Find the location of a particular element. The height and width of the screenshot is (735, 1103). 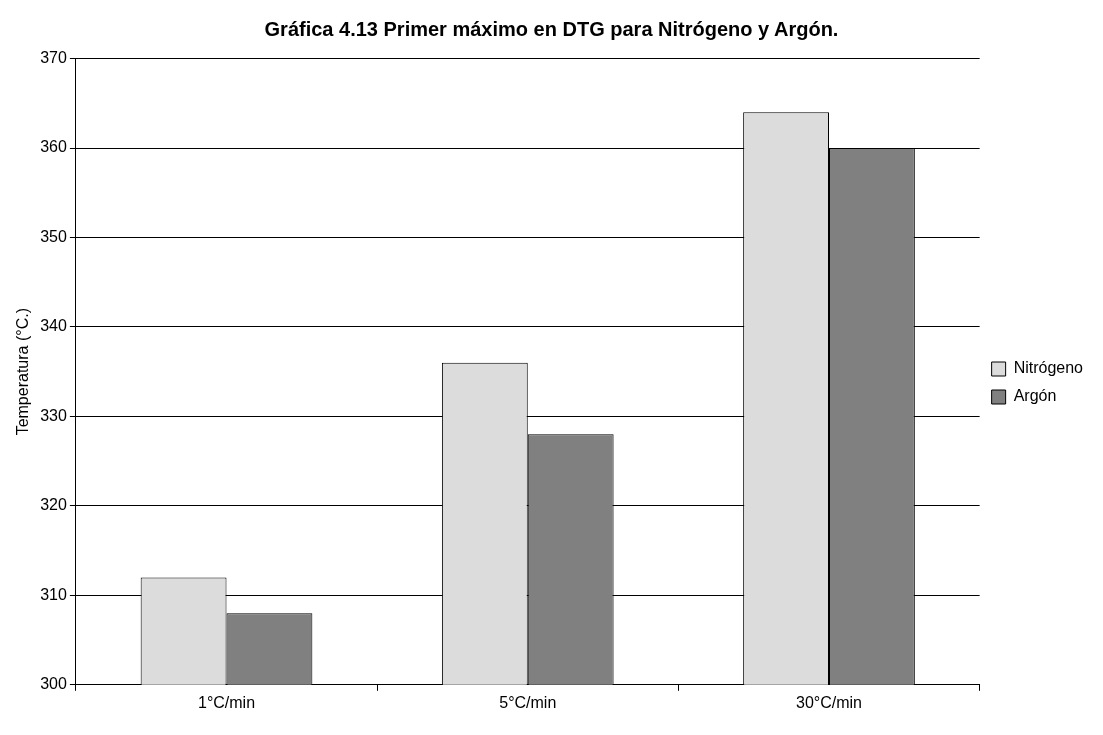

y-tick-label: 340 is located at coordinates (53, 326).